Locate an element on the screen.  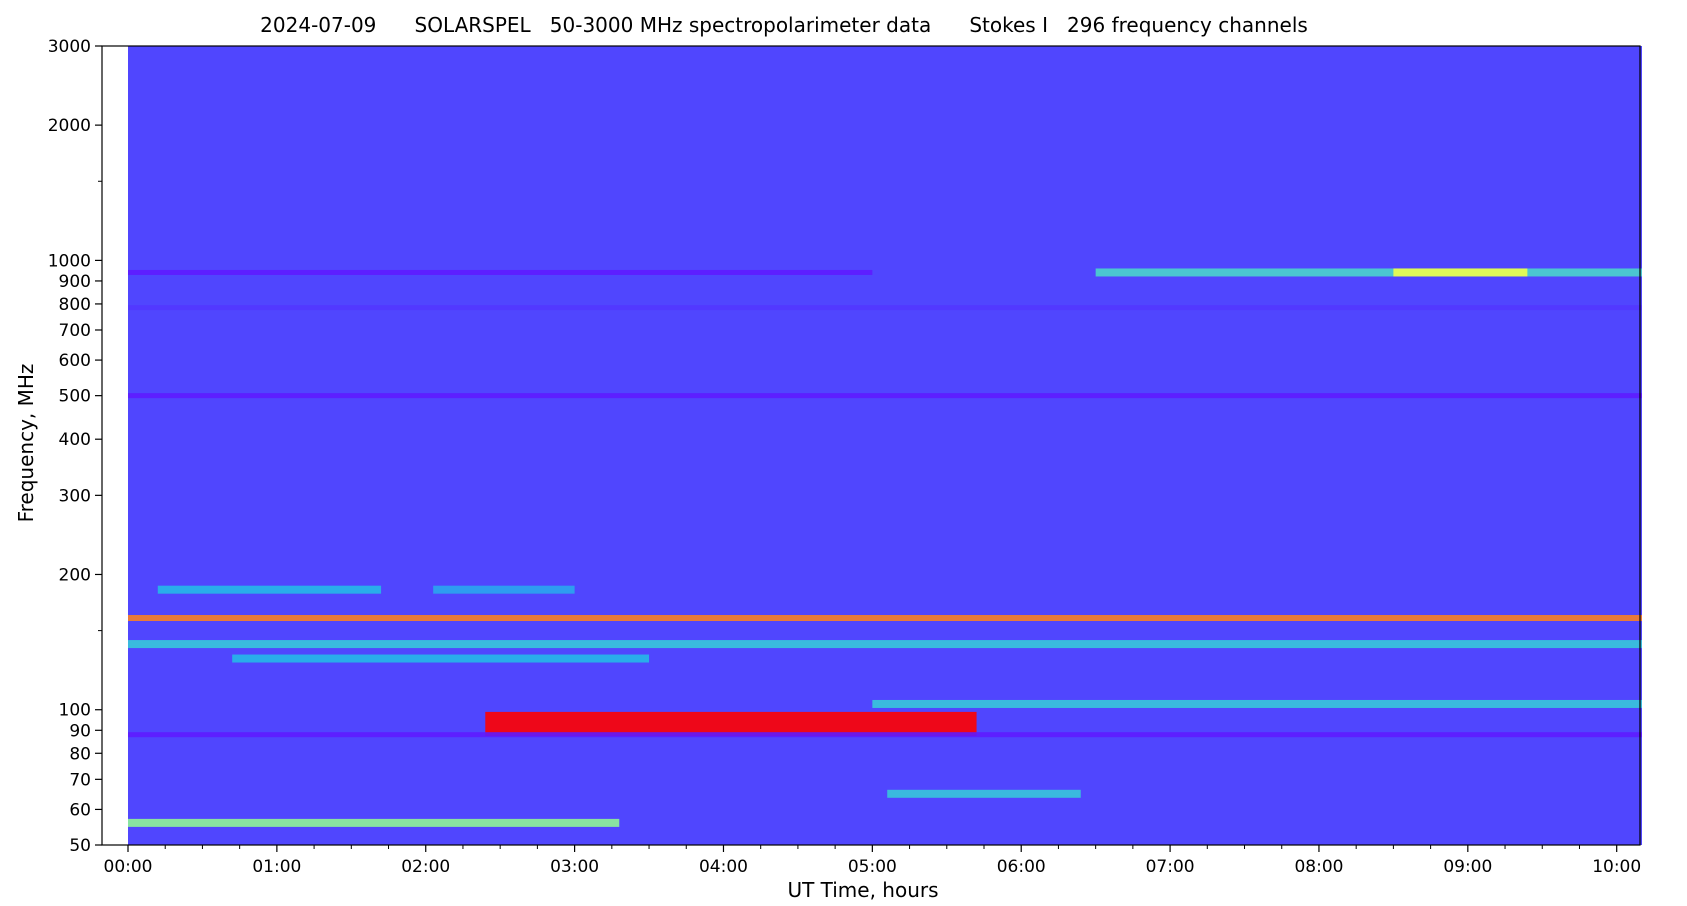
y-tick-label-1: 60 is located at coordinates (80, 810).